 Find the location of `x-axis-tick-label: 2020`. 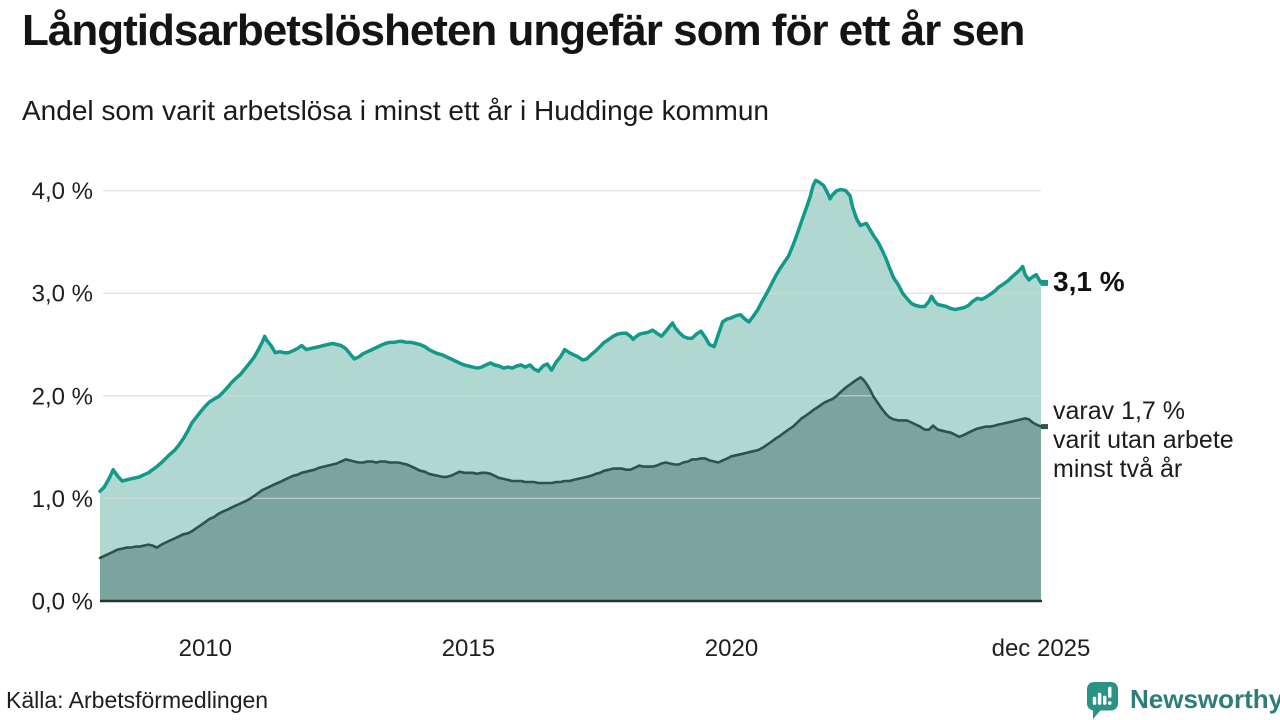

x-axis-tick-label: 2020 is located at coordinates (731, 648).